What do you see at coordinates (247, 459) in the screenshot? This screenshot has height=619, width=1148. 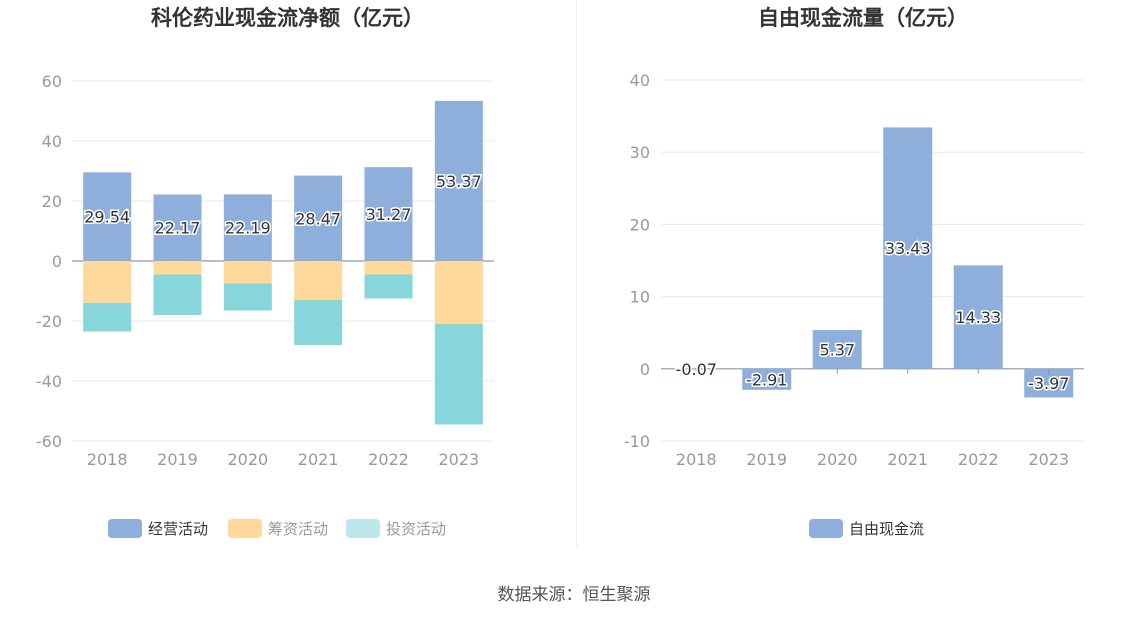 I see `left-x-tick-label: 2020` at bounding box center [247, 459].